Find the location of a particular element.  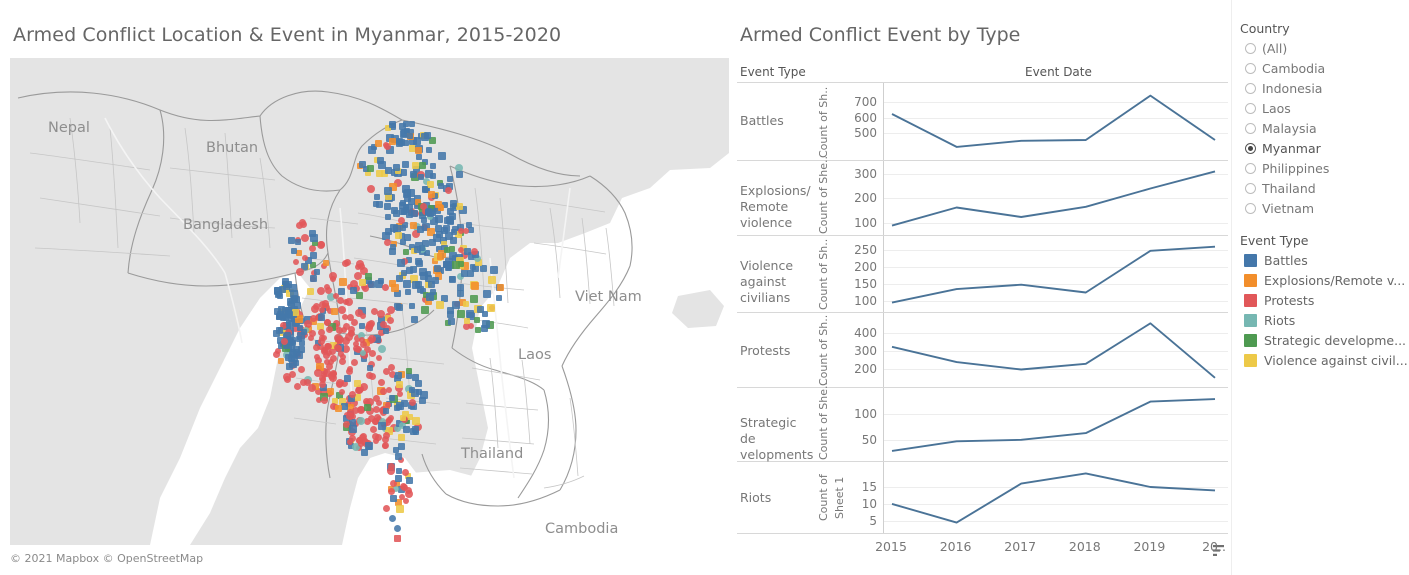

country-option-philippines: Philippines is located at coordinates (1287, 168).